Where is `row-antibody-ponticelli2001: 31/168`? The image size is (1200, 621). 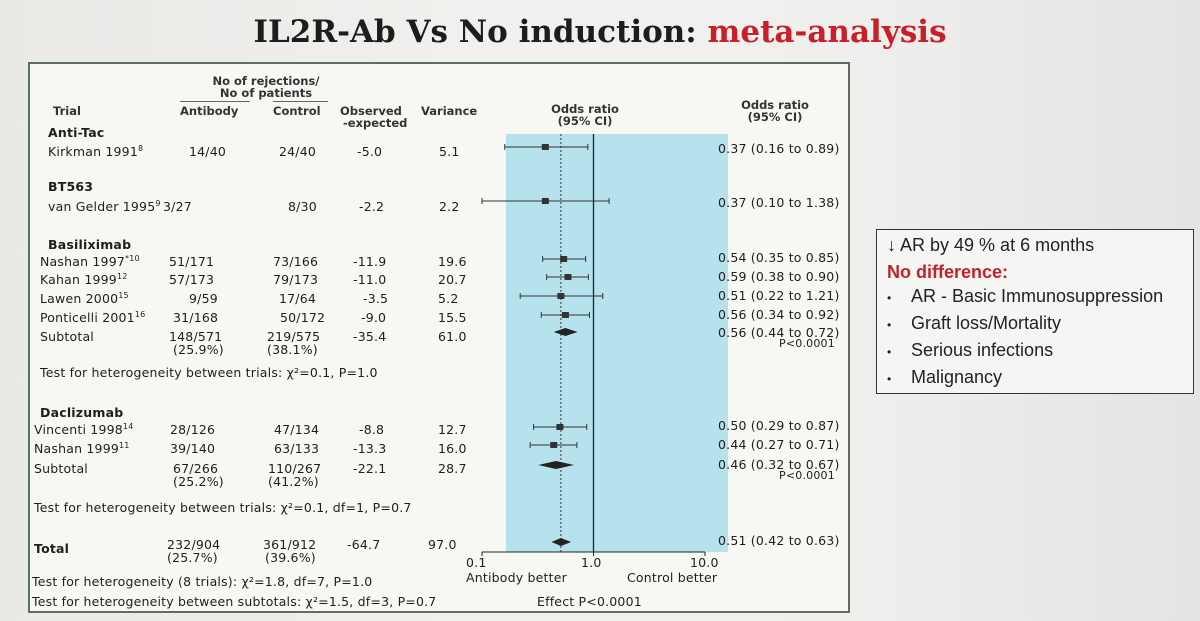 row-antibody-ponticelli2001: 31/168 is located at coordinates (196, 317).